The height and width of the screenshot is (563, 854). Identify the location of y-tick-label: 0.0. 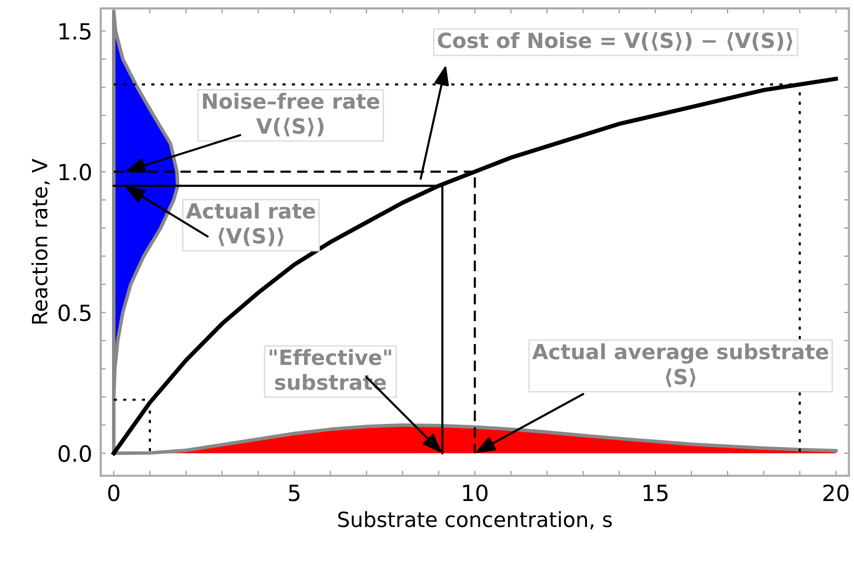
(74, 453).